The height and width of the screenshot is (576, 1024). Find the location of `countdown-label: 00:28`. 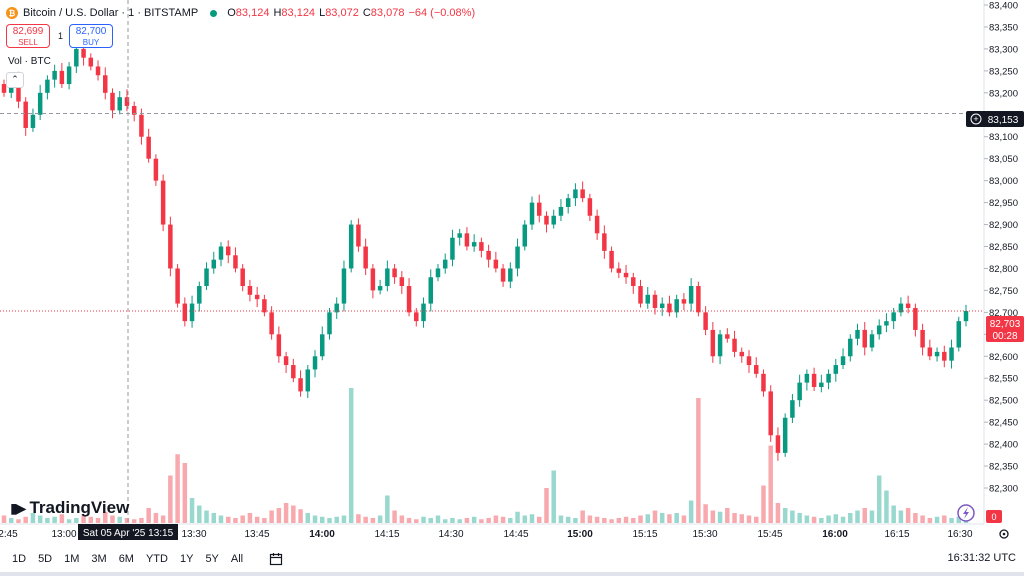

countdown-label: 00:28 is located at coordinates (1004, 336).